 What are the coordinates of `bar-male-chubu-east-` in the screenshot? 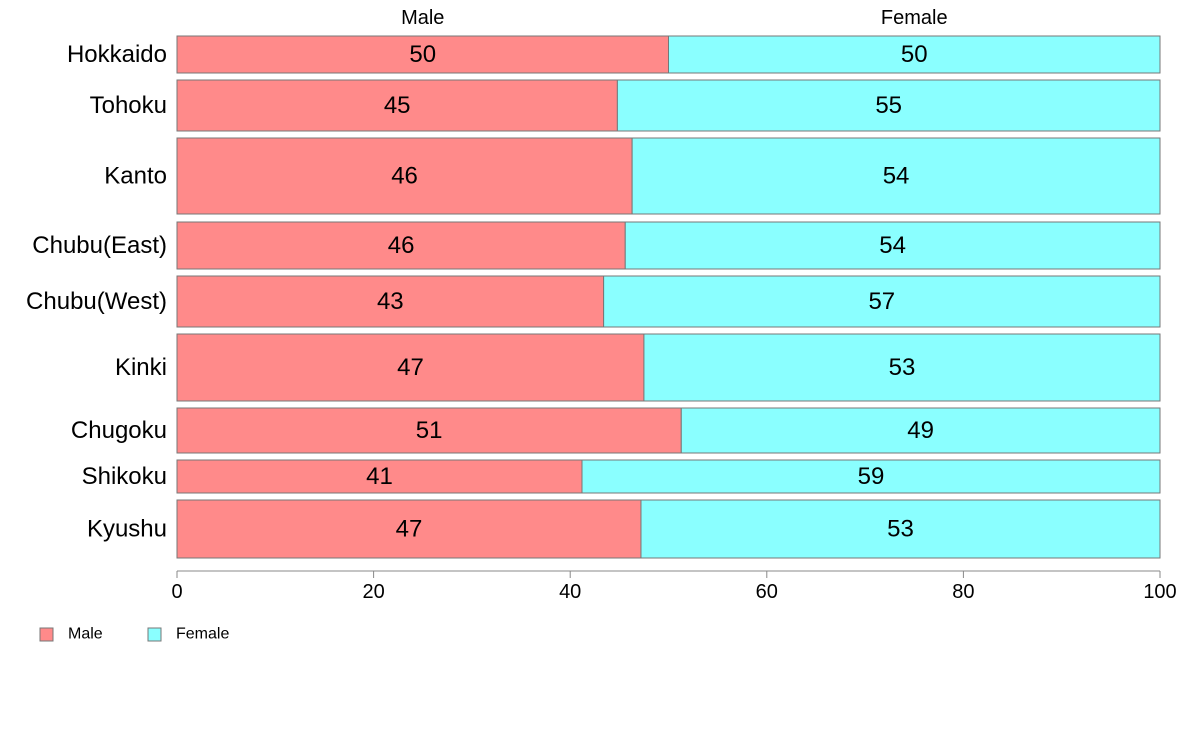 It's located at (401, 245).